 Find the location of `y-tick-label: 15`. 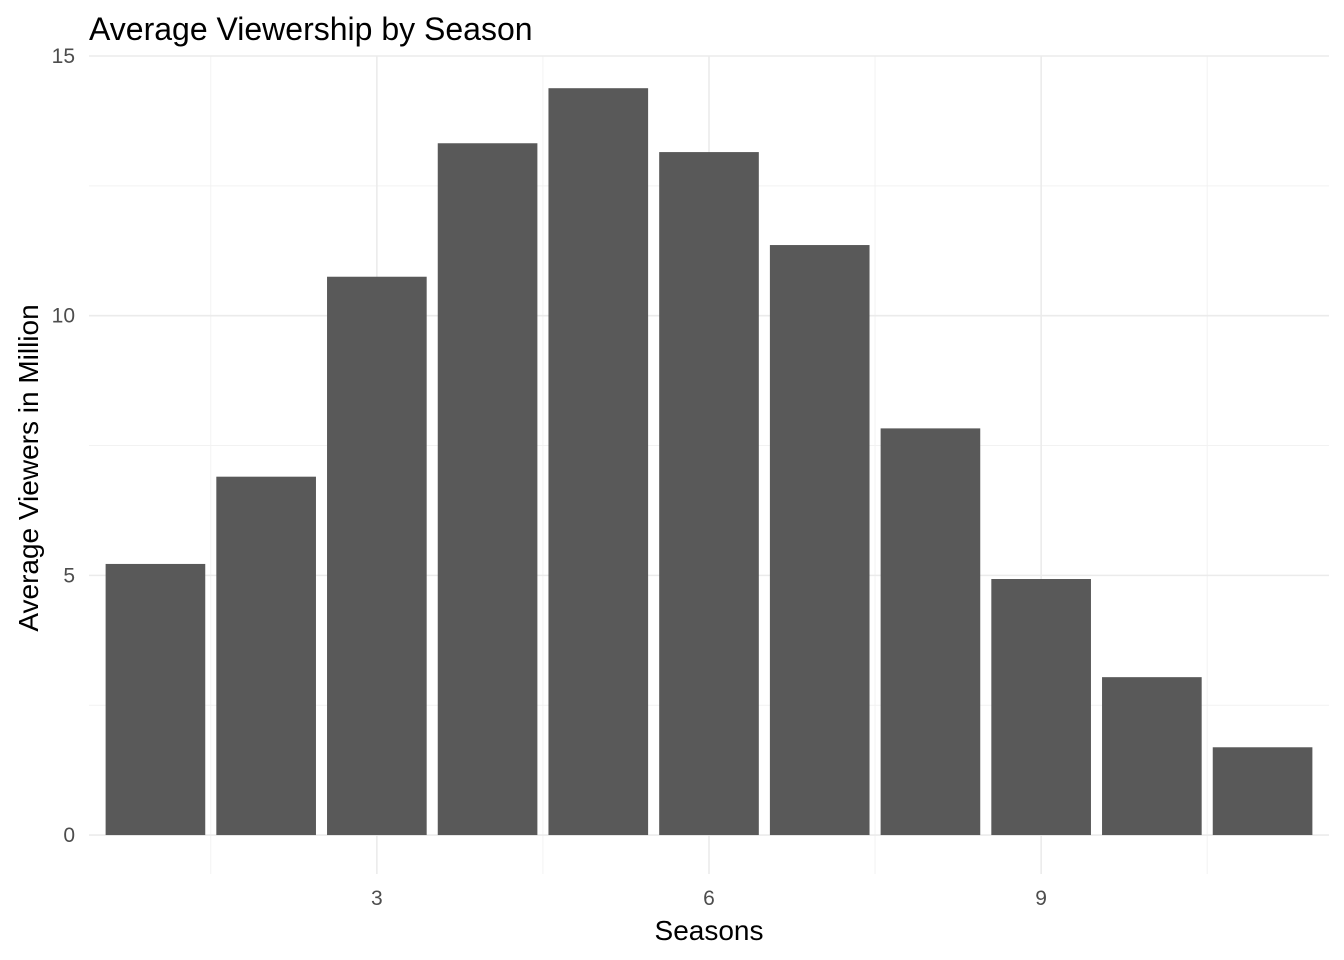

y-tick-label: 15 is located at coordinates (63, 56).